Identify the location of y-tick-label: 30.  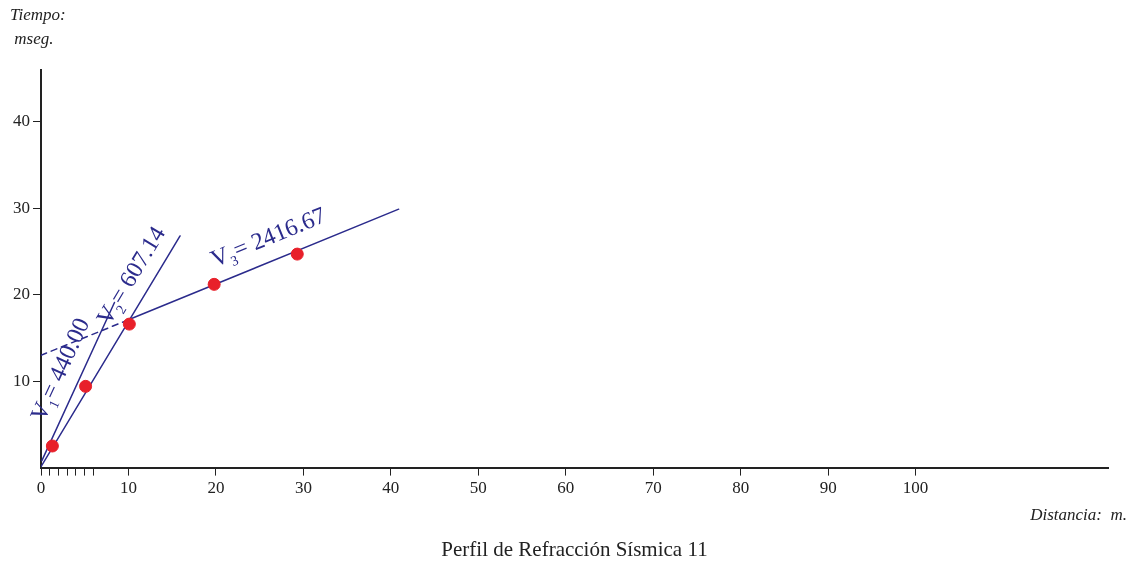
(21, 207).